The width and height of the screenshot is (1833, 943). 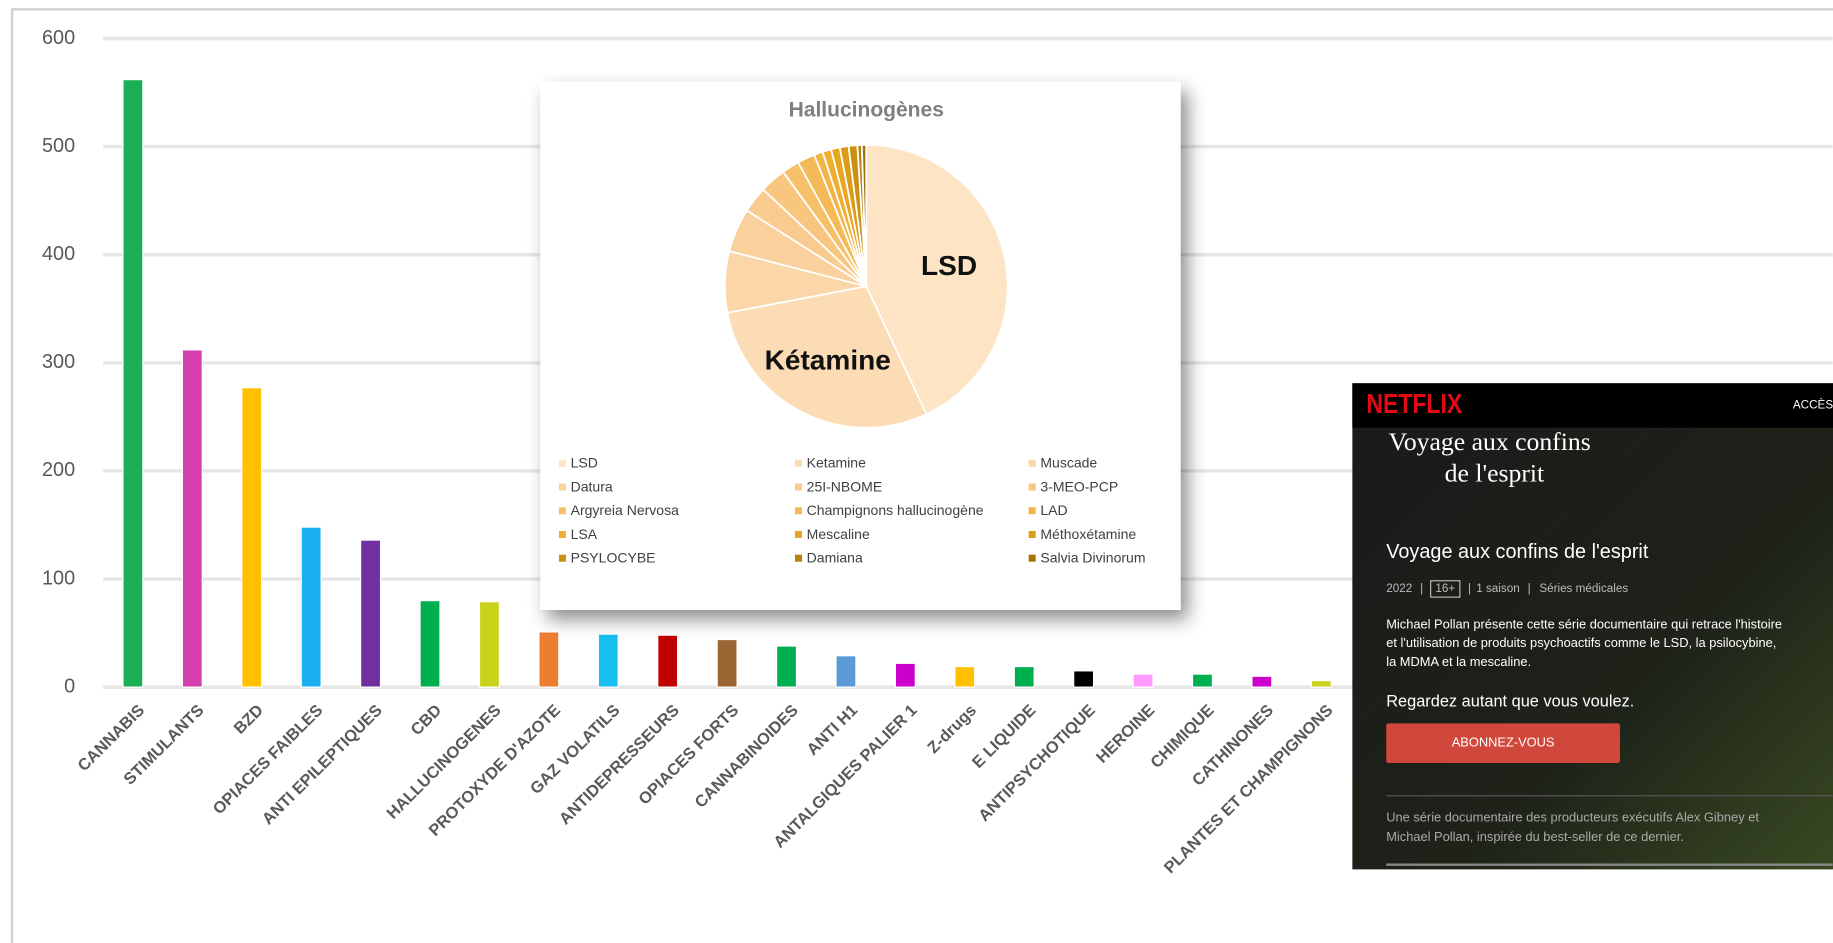 I want to click on y-tick-label: 200, so click(x=58, y=470).